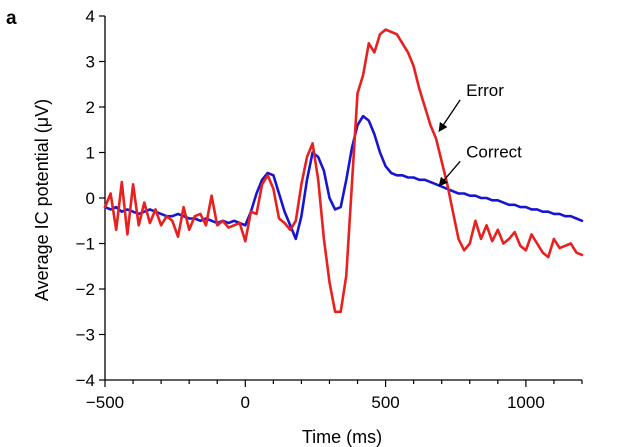 Image resolution: width=621 pixels, height=447 pixels. I want to click on y-tick-label: 2, so click(90, 107).